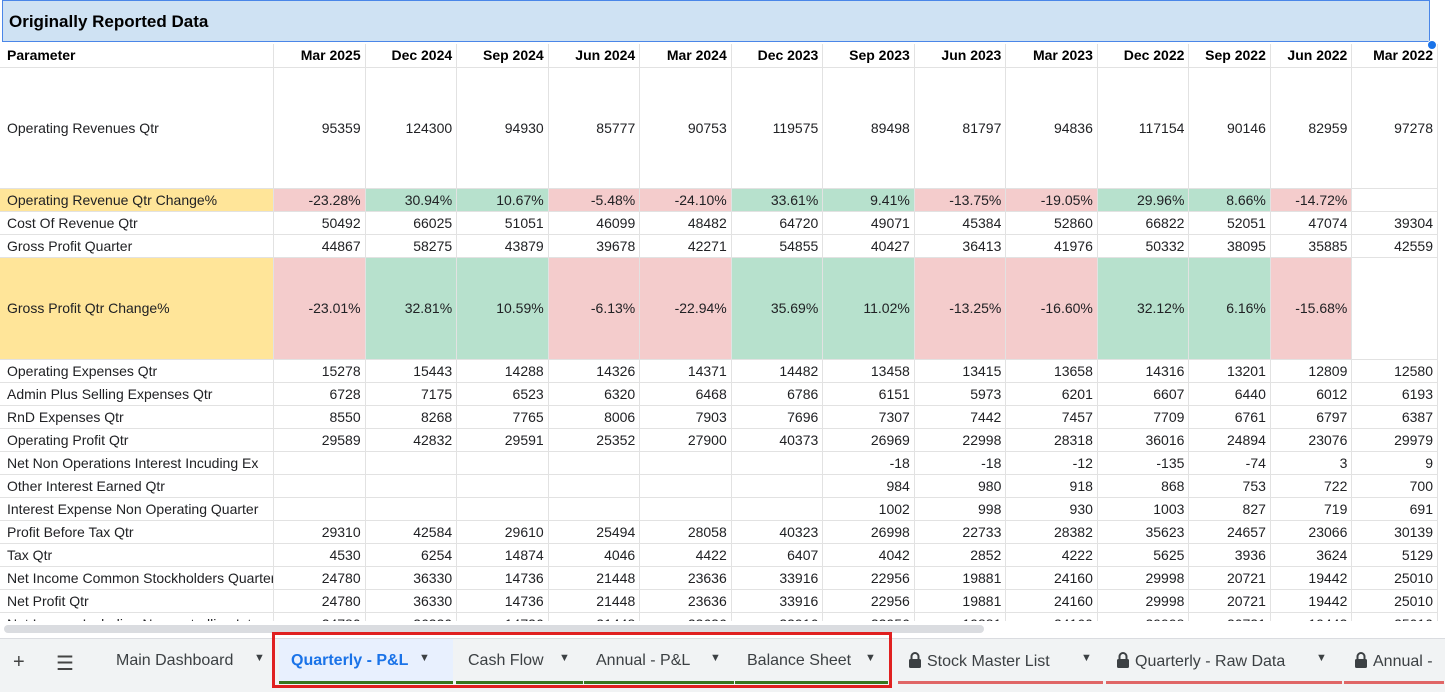 The height and width of the screenshot is (692, 1445). Describe the element at coordinates (777, 308) in the screenshot. I see `cell: 35.69%` at that location.